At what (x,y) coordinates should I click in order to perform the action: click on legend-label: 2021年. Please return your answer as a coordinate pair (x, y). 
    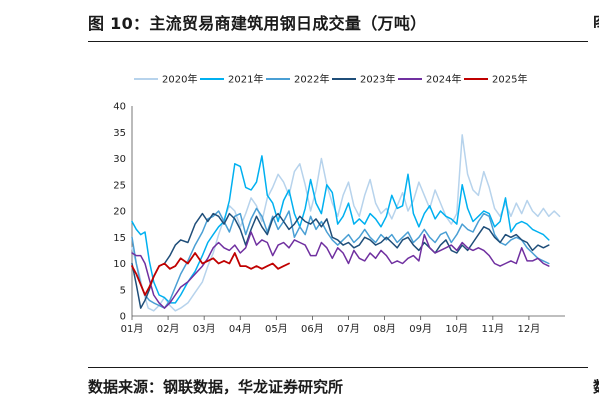
    Looking at the image, I should click on (245, 79).